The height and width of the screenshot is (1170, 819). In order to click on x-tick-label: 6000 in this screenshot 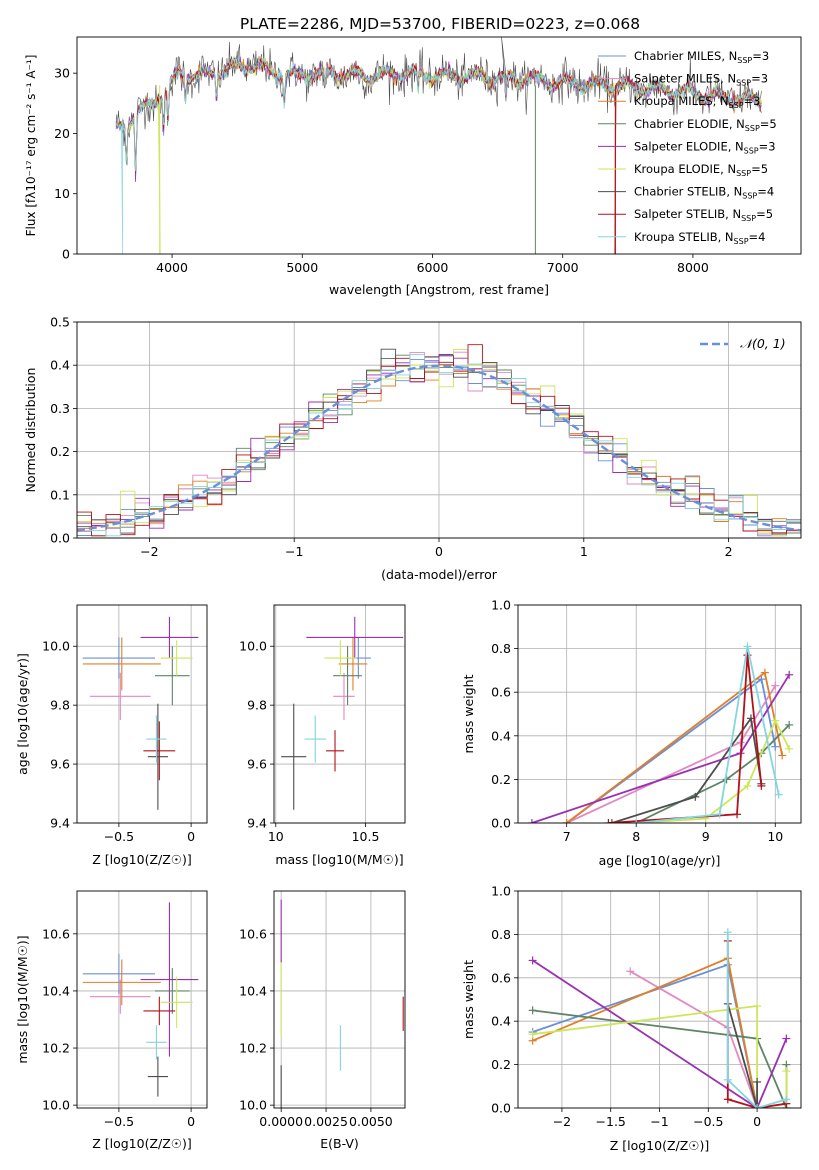, I will do `click(433, 267)`.